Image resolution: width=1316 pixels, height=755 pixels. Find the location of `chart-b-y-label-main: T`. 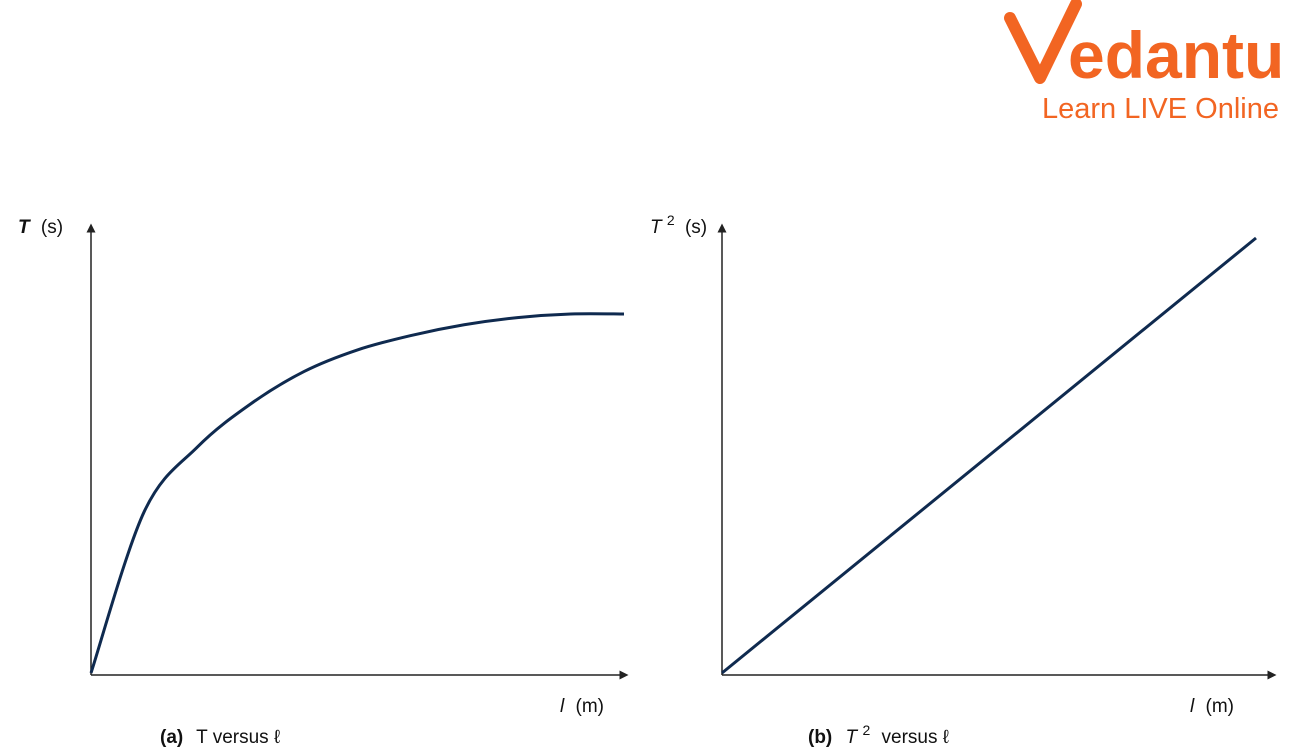

chart-b-y-label-main: T is located at coordinates (656, 227).